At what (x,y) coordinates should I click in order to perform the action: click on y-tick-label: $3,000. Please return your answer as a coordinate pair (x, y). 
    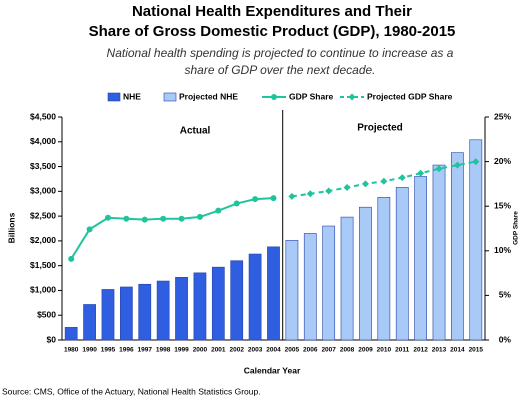
    Looking at the image, I should click on (43, 191).